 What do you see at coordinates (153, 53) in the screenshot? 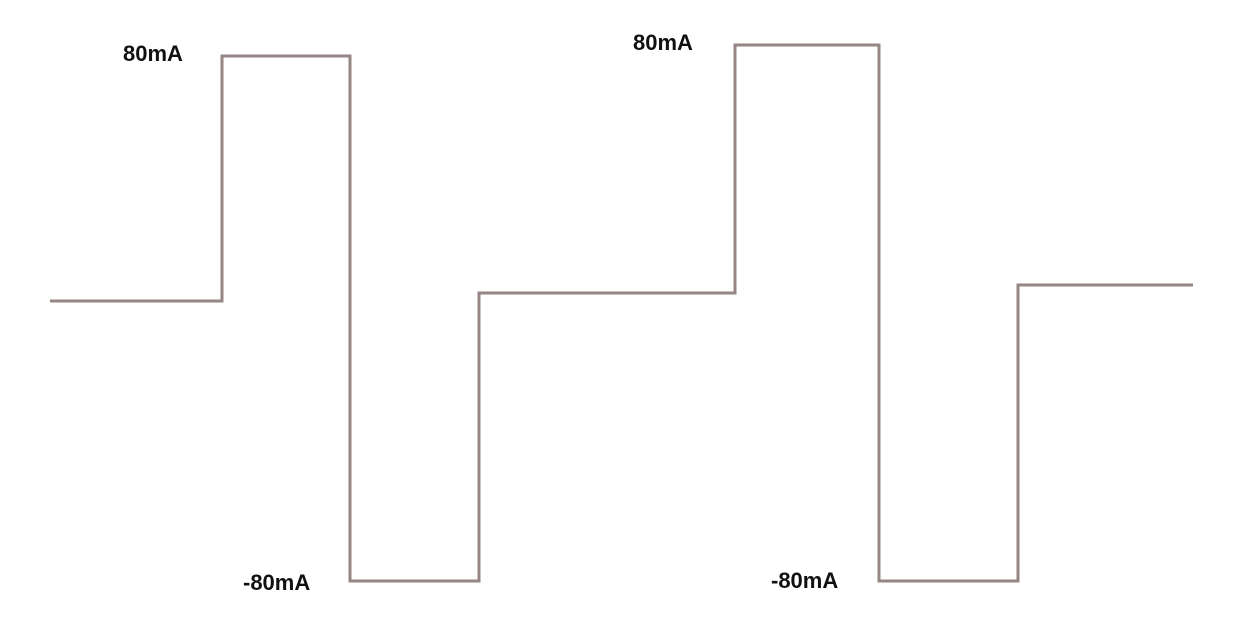
I see `positive-peak-label-1: 80mA` at bounding box center [153, 53].